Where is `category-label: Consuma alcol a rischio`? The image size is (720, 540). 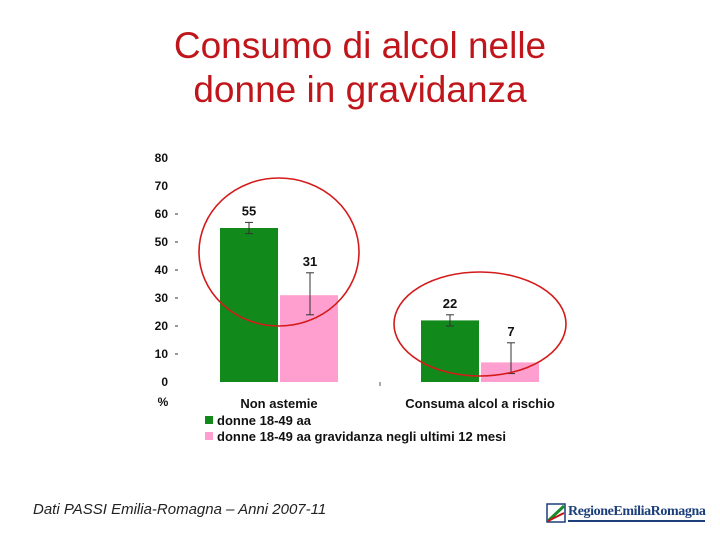 category-label: Consuma alcol a rischio is located at coordinates (480, 403).